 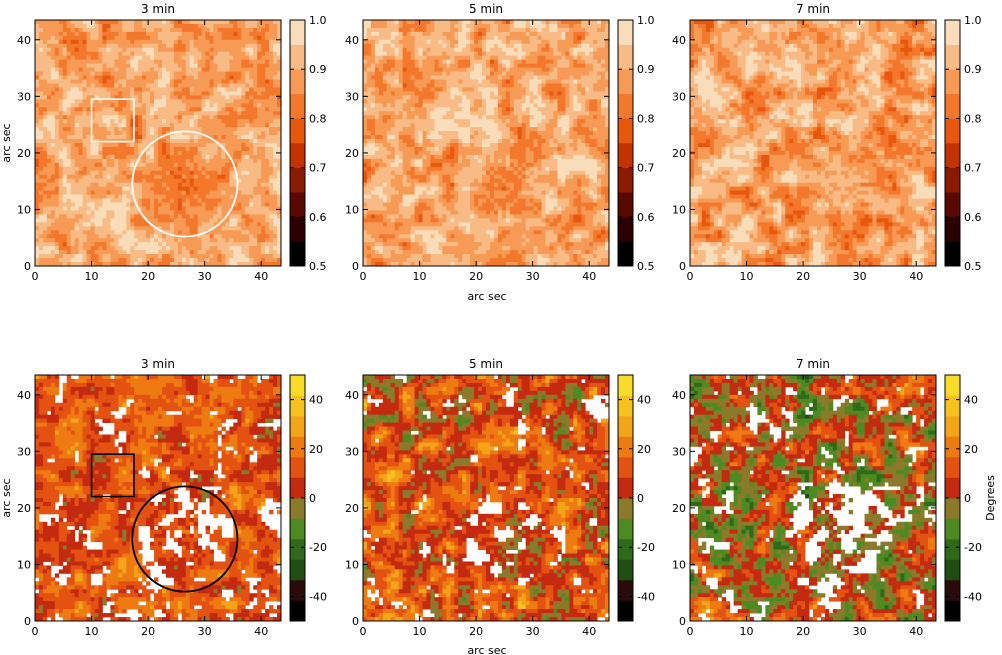 I want to click on shared-x-label-bottom: arc sec, so click(x=486, y=649).